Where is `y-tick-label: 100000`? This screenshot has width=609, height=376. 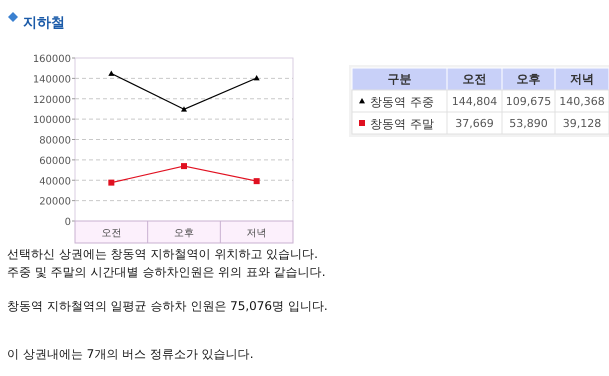
y-tick-label: 100000 is located at coordinates (51, 120).